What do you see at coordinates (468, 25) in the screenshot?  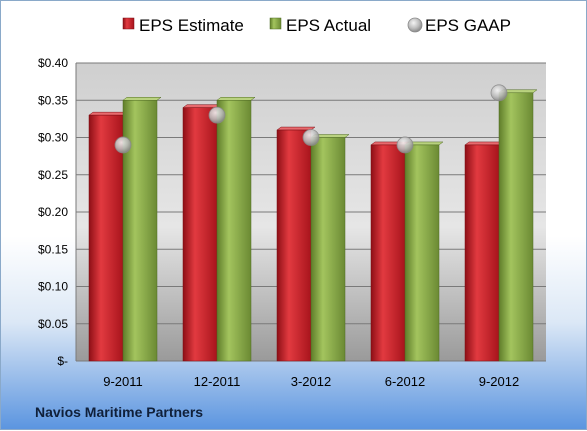 I see `legend-label: EPS GAAP` at bounding box center [468, 25].